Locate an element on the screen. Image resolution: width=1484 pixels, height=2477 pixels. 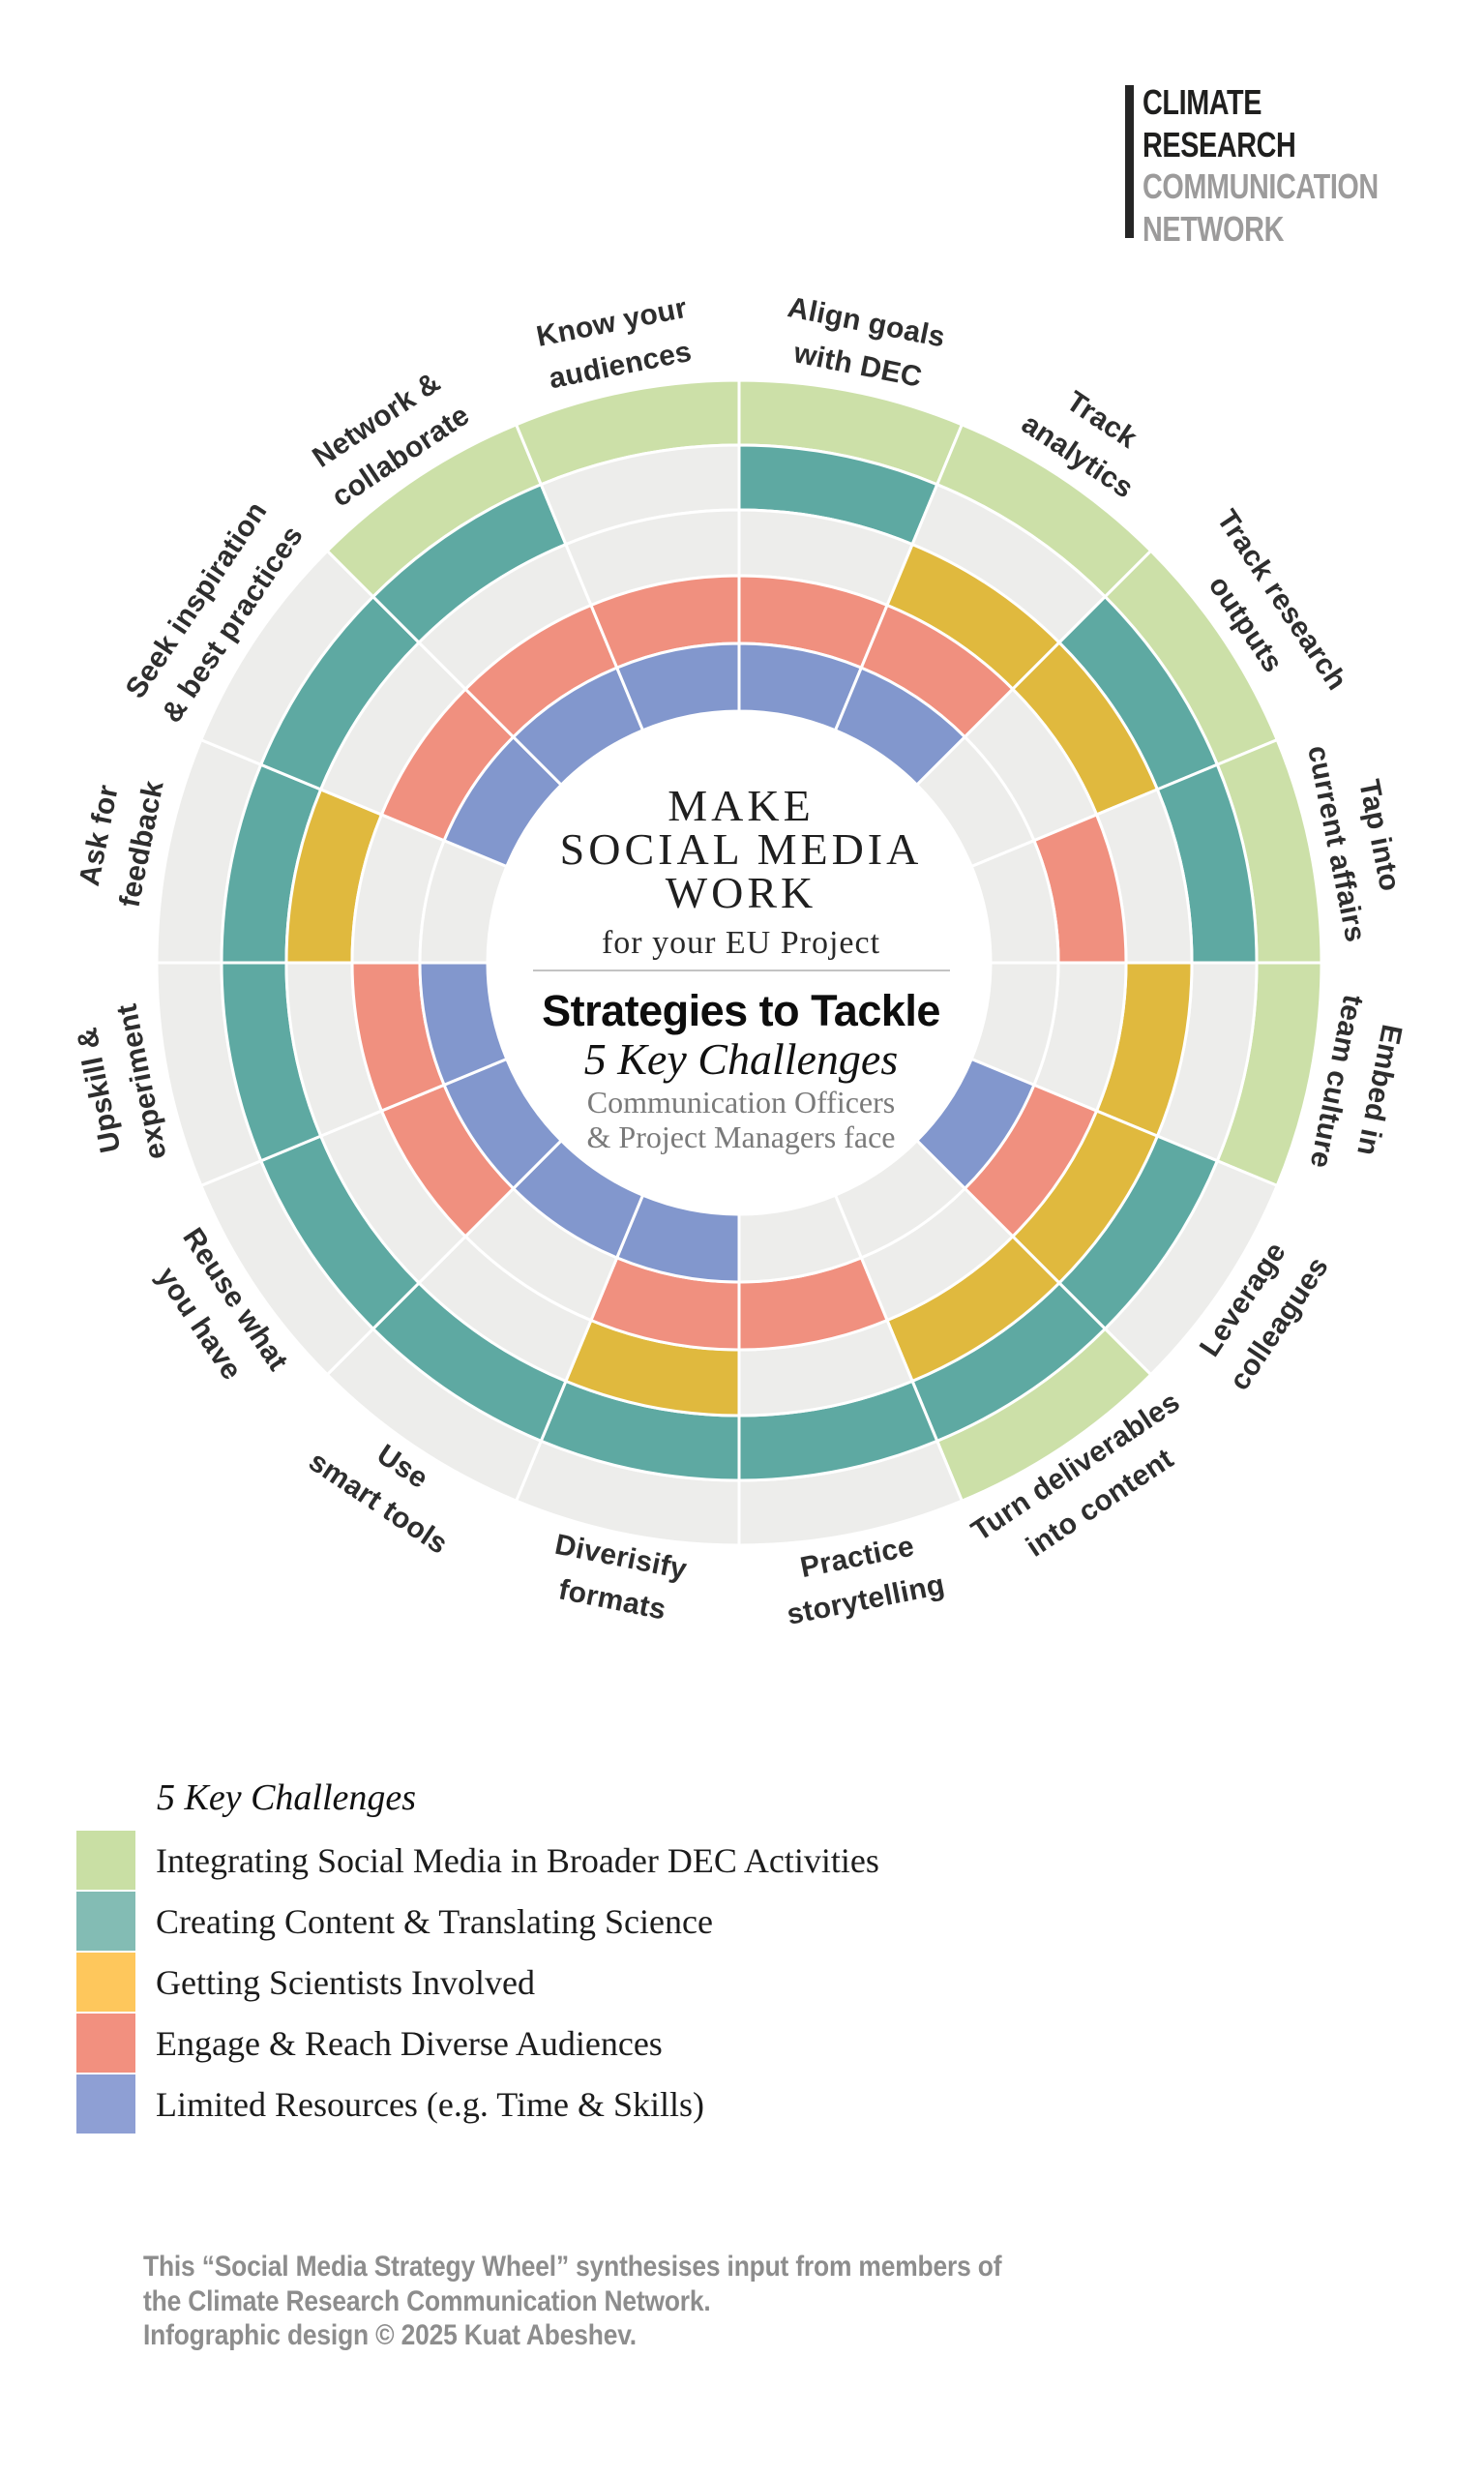
center-divider is located at coordinates (741, 970).